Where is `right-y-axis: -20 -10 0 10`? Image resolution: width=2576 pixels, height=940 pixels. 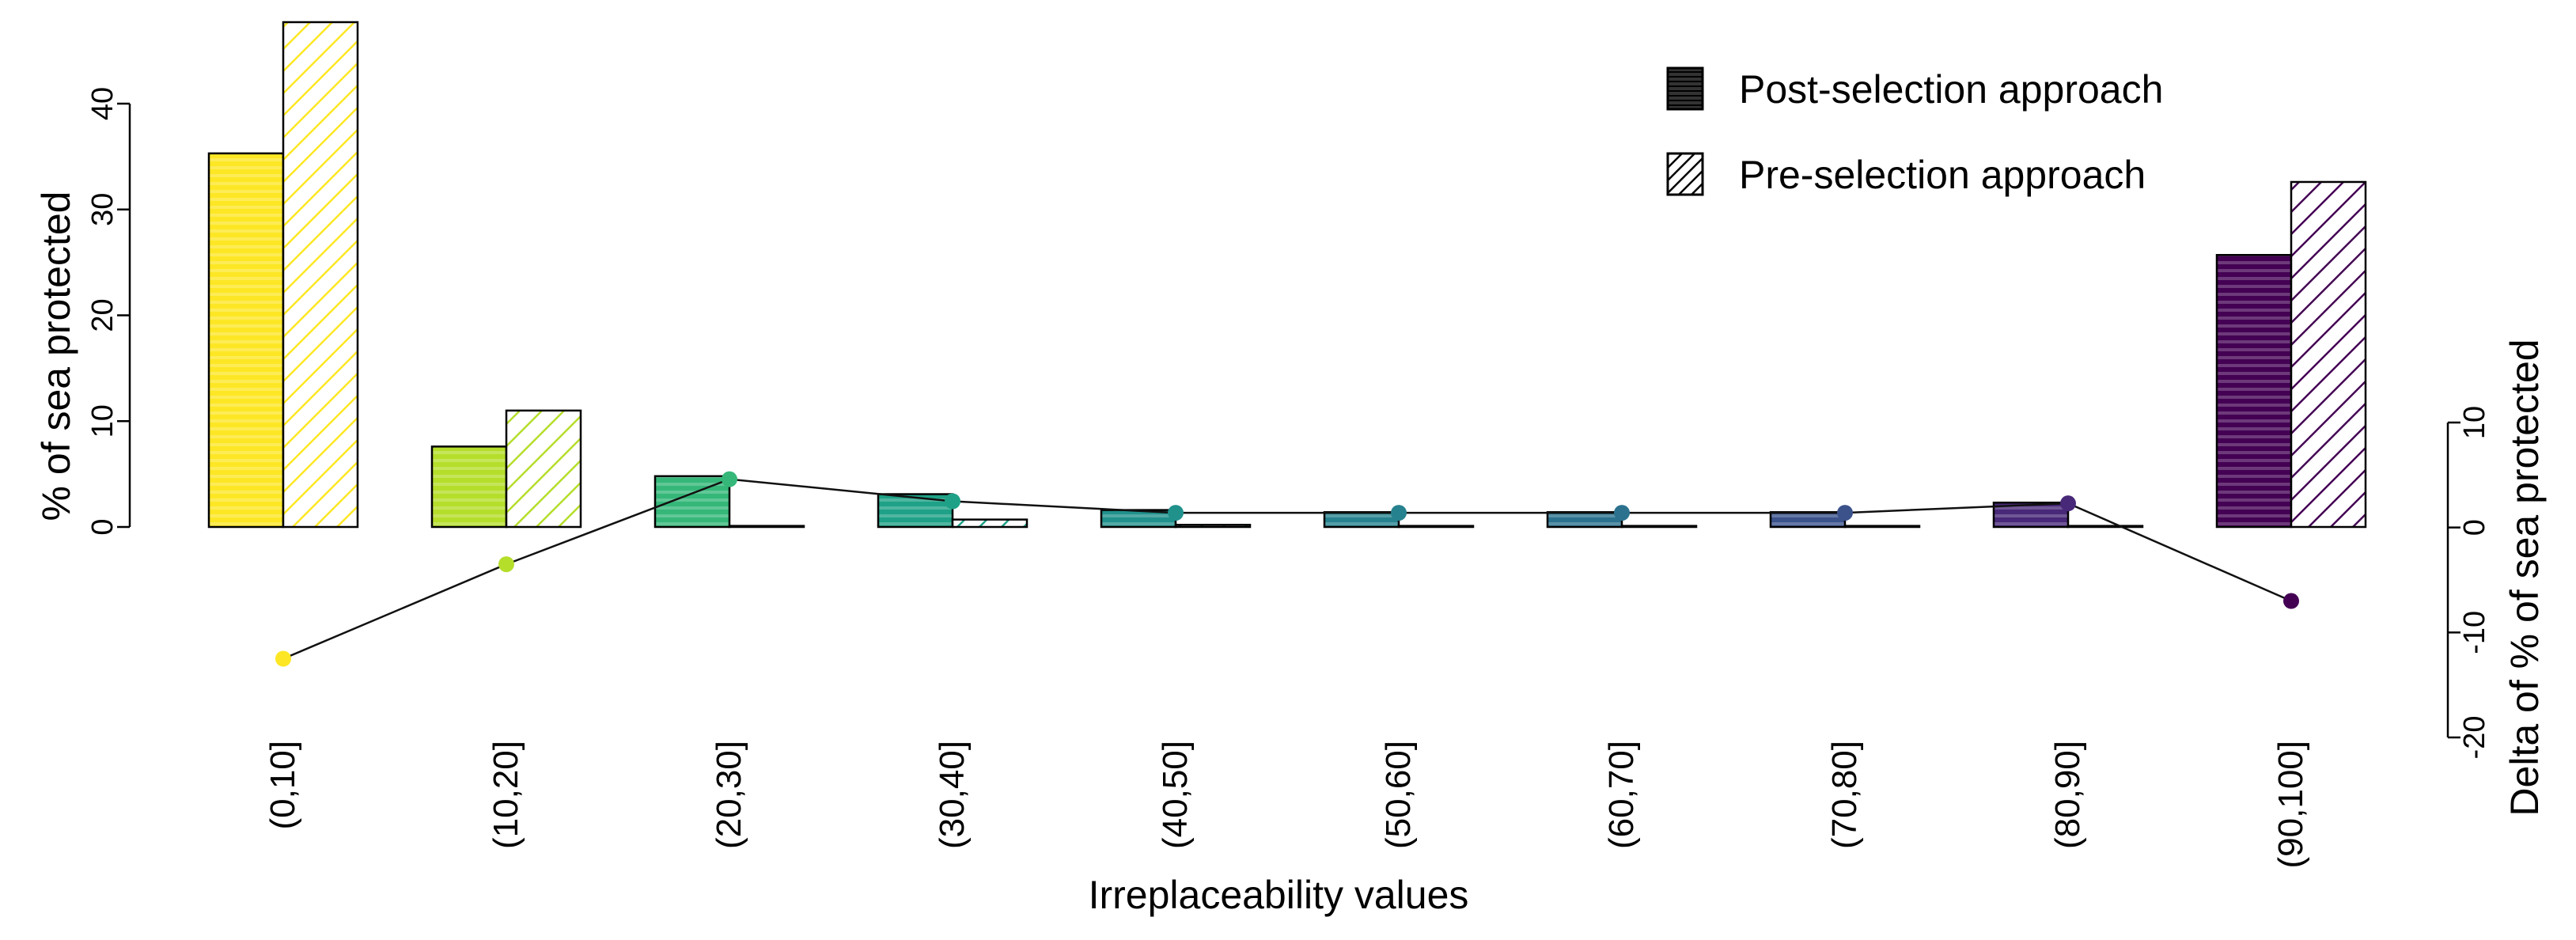
right-y-axis: -20 -10 0 10 is located at coordinates (2468, 583).